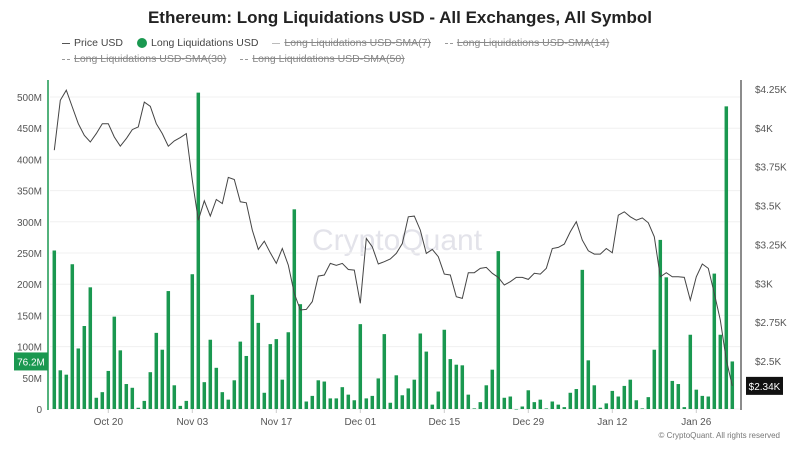 The image size is (800, 450). What do you see at coordinates (32, 379) in the screenshot?
I see `left-tick-label: 50M` at bounding box center [32, 379].